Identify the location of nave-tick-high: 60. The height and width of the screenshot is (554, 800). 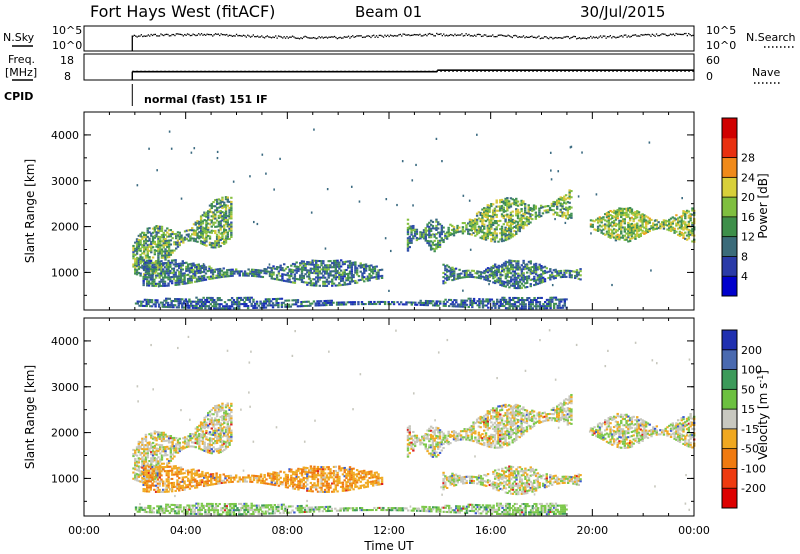
(713, 60).